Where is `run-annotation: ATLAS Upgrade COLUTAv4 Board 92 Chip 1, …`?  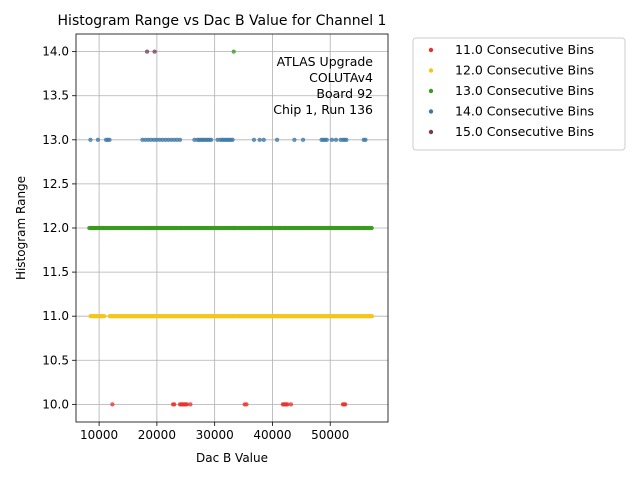 run-annotation: ATLAS Upgrade COLUTAv4 Board 92 Chip 1, … is located at coordinates (323, 85).